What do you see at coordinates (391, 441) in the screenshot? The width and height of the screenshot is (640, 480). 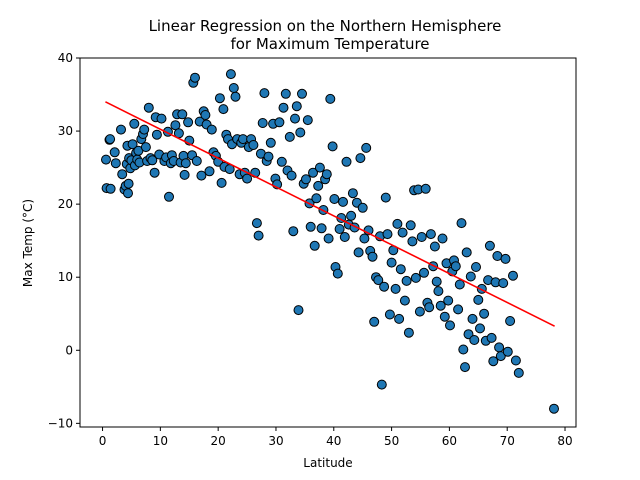 I see `x-tick-label: 50` at bounding box center [391, 441].